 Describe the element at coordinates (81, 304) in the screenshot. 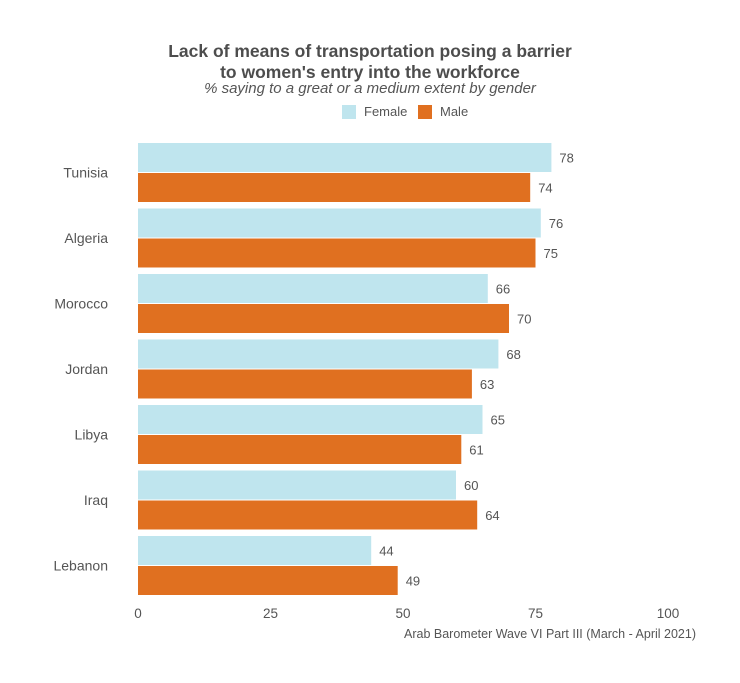

I see `category-label-morocco: Morocco` at that location.